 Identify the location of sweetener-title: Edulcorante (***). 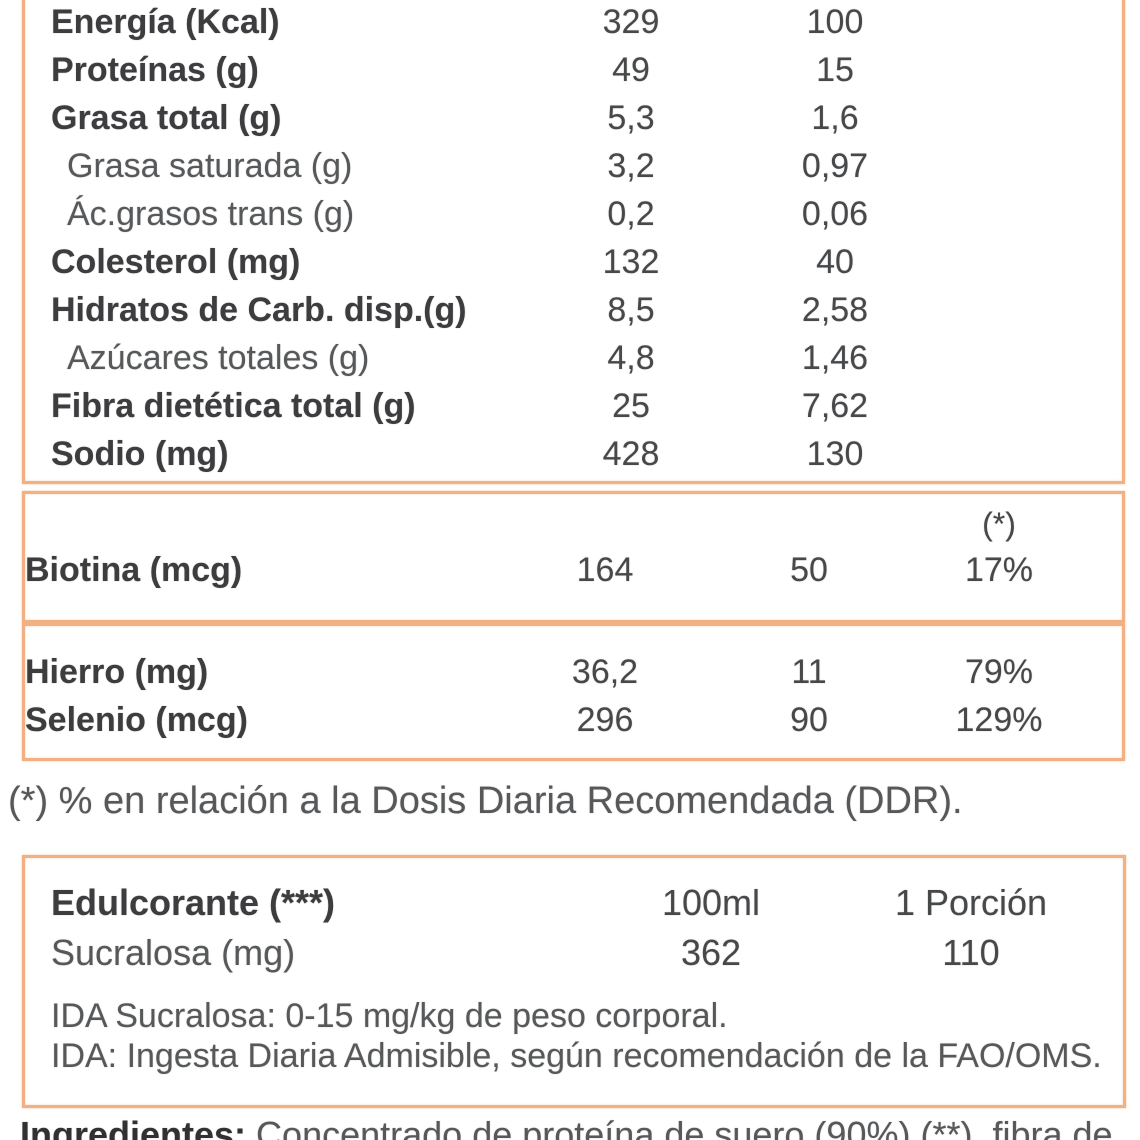
(193, 902).